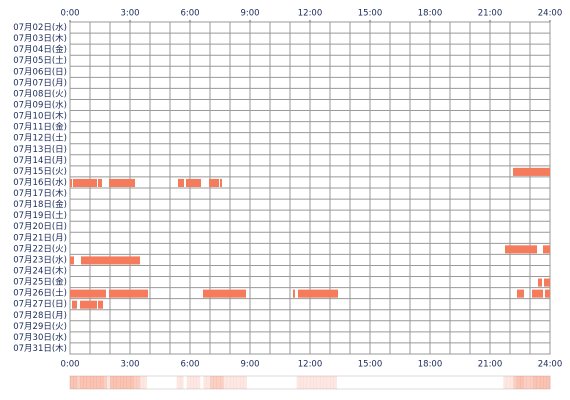 The width and height of the screenshot is (570, 400). Describe the element at coordinates (40, 49) in the screenshot. I see `row-label: 07月04日(金)` at that location.